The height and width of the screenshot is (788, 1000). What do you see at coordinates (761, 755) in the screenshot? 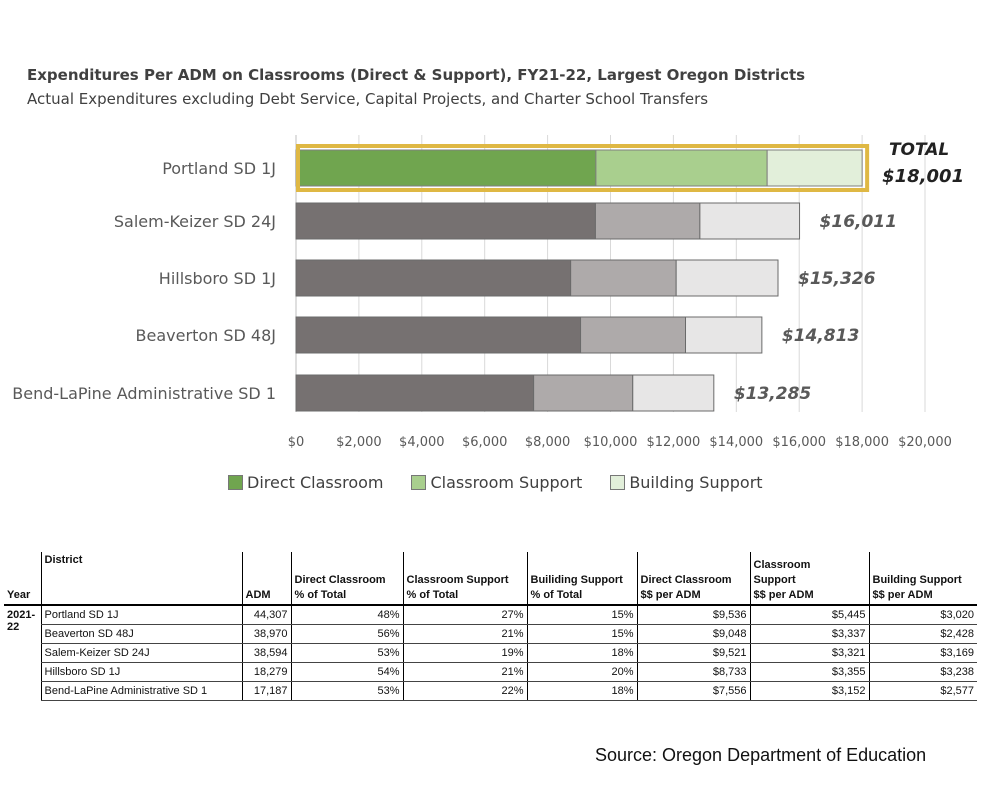
I see `source-note: Source: Oregon Department of Education` at bounding box center [761, 755].